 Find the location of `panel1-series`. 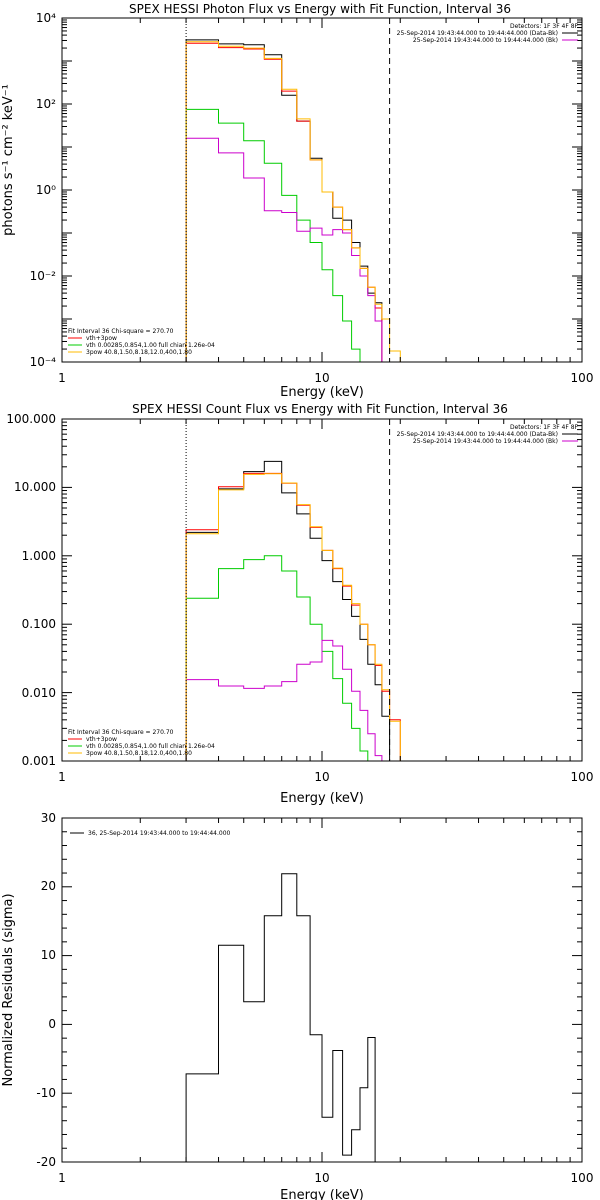

panel1-series is located at coordinates (298, 201).